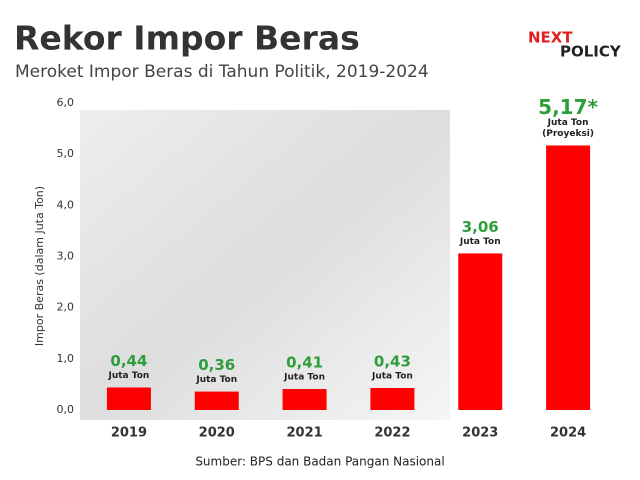  I want to click on x-tick-label: 2023, so click(480, 433).